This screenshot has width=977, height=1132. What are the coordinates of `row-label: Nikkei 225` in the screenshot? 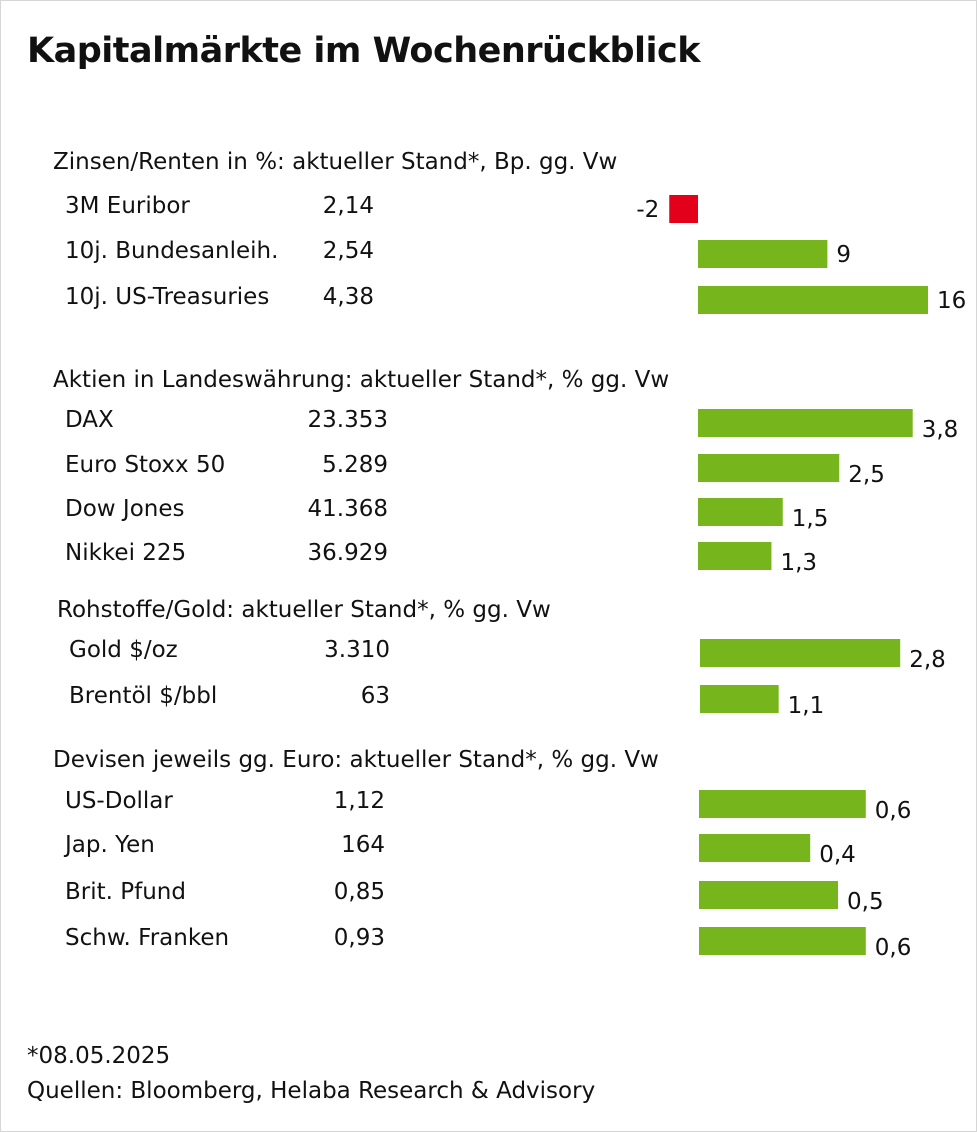 It's located at (126, 553).